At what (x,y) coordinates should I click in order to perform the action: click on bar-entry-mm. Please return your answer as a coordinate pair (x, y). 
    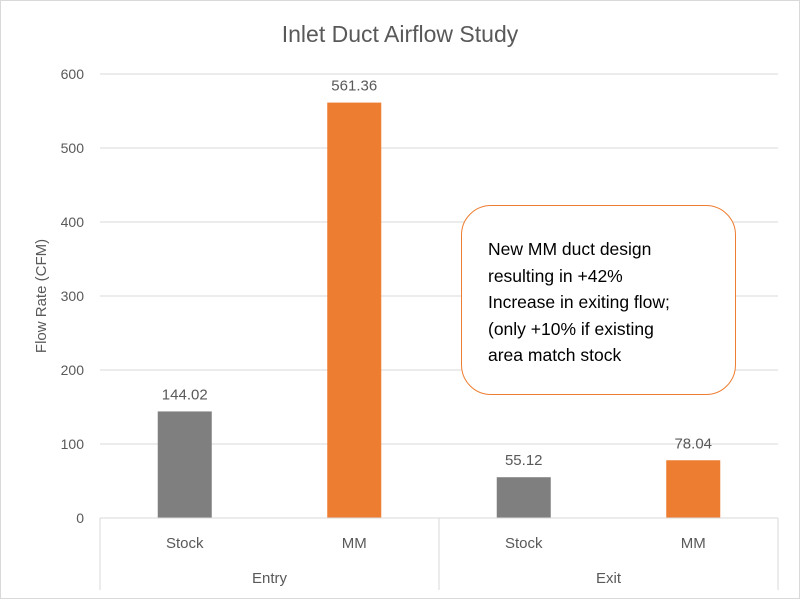
    Looking at the image, I should click on (354, 310).